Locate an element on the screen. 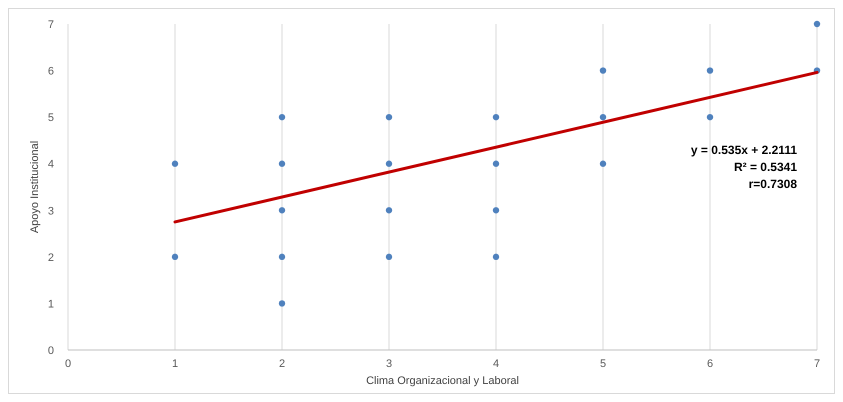 This screenshot has width=843, height=402. y-tick-label: 1 is located at coordinates (51, 304).